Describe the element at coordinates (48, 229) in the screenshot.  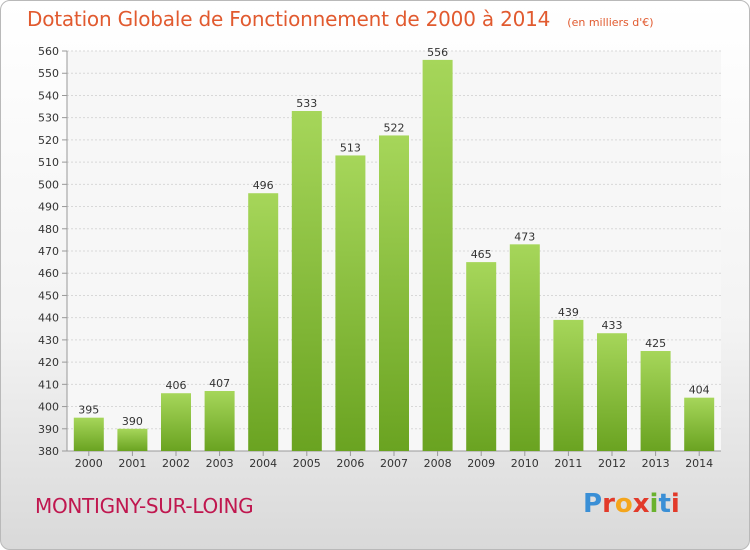
I see `y-tick-label: 480` at that location.